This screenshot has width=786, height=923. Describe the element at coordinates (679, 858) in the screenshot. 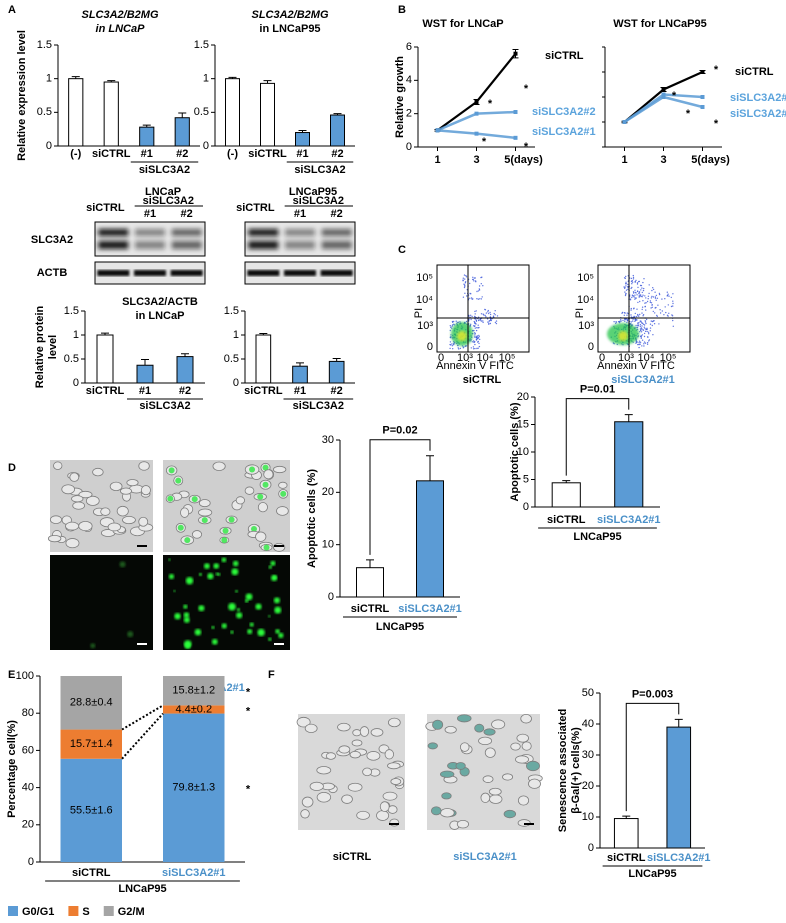

I see `x-tick-label: siSLC3A2#1` at that location.